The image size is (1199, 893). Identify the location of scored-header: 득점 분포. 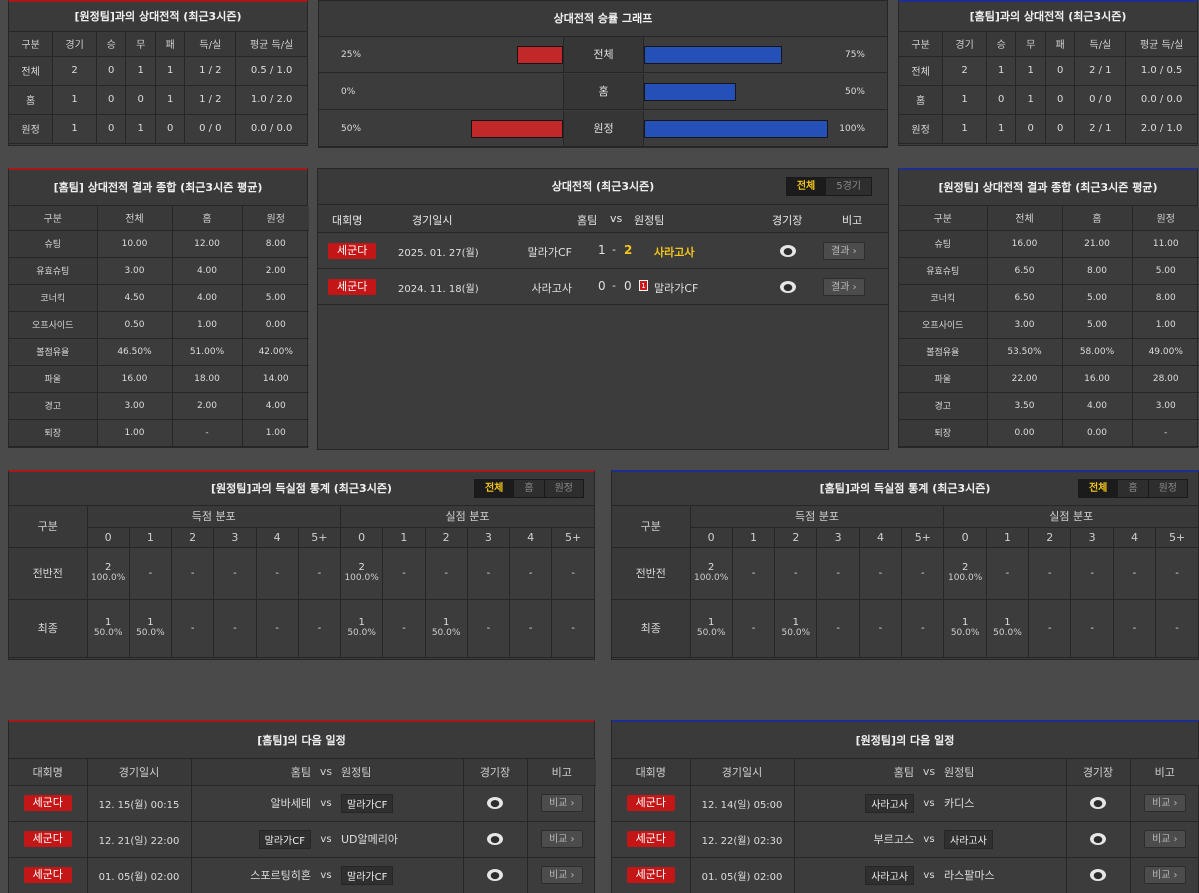
(817, 517).